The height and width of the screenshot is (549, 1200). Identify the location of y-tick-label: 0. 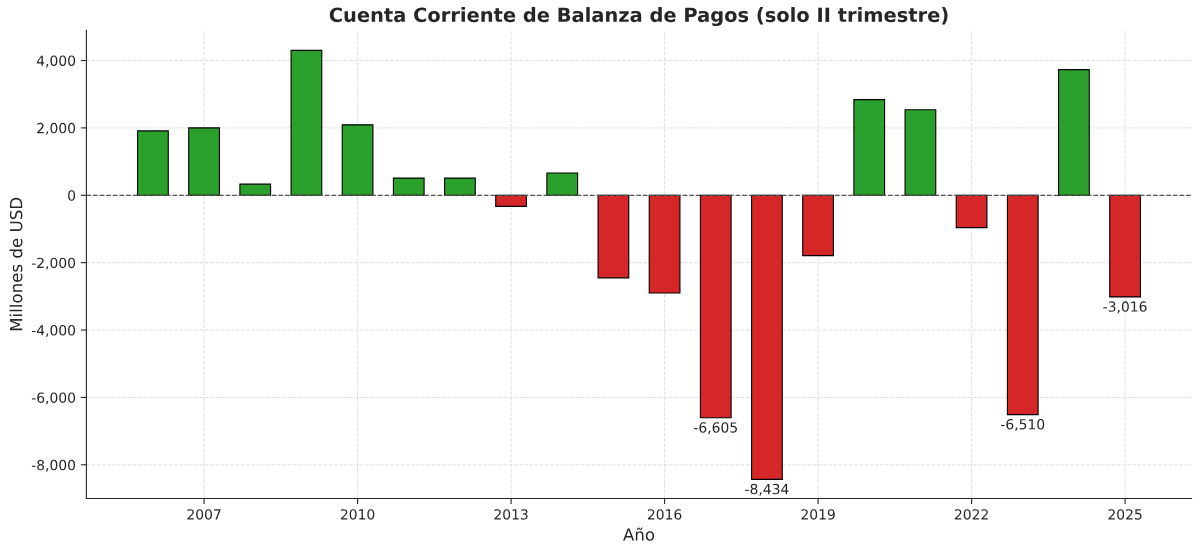
(72, 195).